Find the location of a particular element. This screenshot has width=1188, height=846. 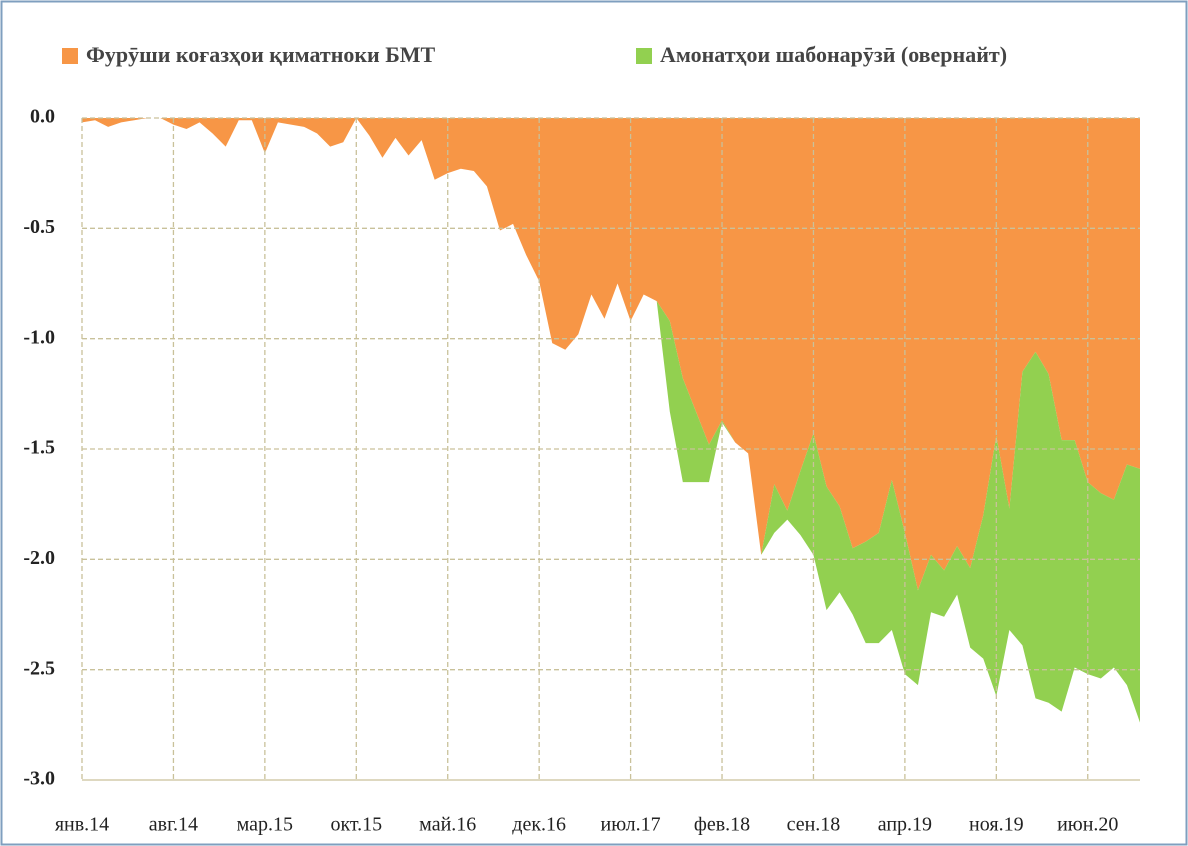

x-tick-label: мар.15 is located at coordinates (265, 825).